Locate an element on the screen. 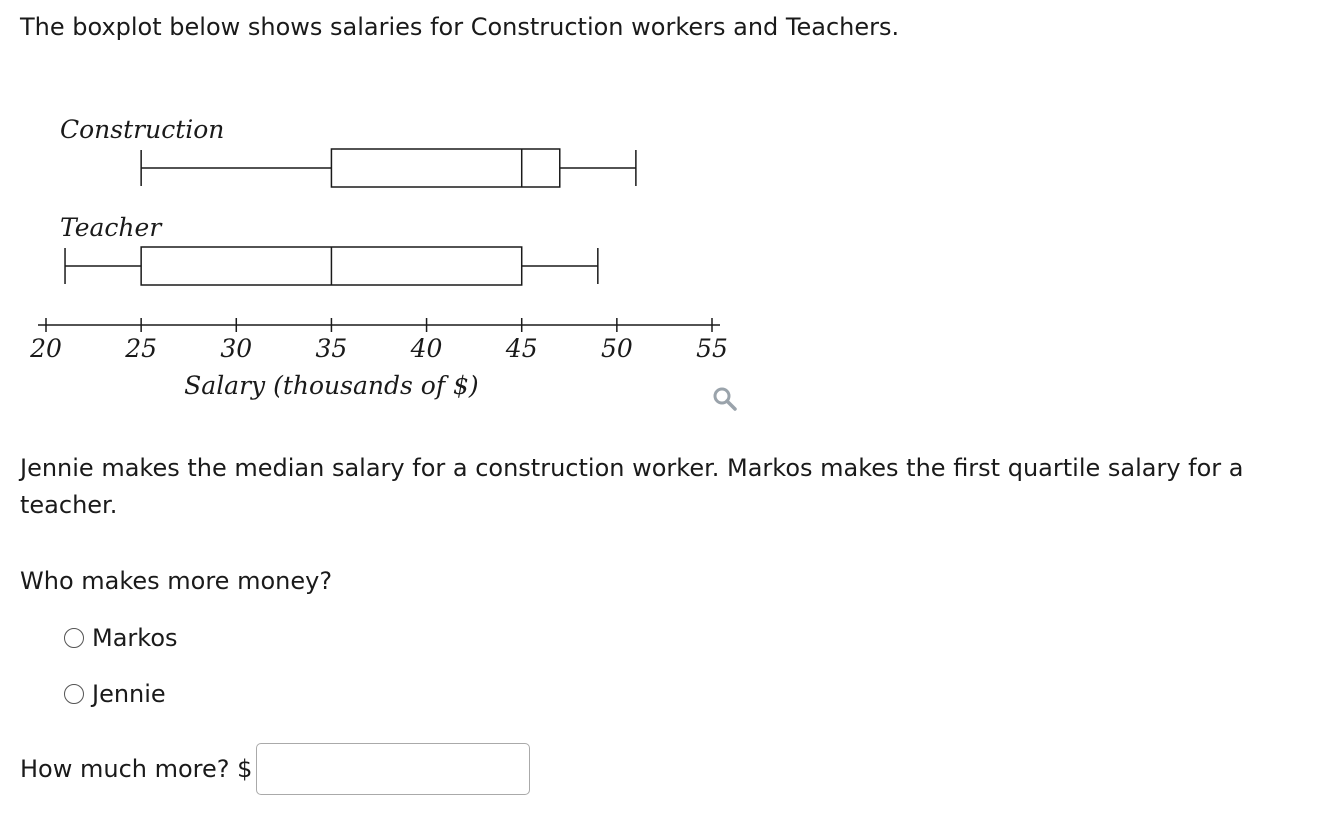 Image resolution: width=1328 pixels, height=824 pixels. choice-jennie: Jennie is located at coordinates (115, 694).